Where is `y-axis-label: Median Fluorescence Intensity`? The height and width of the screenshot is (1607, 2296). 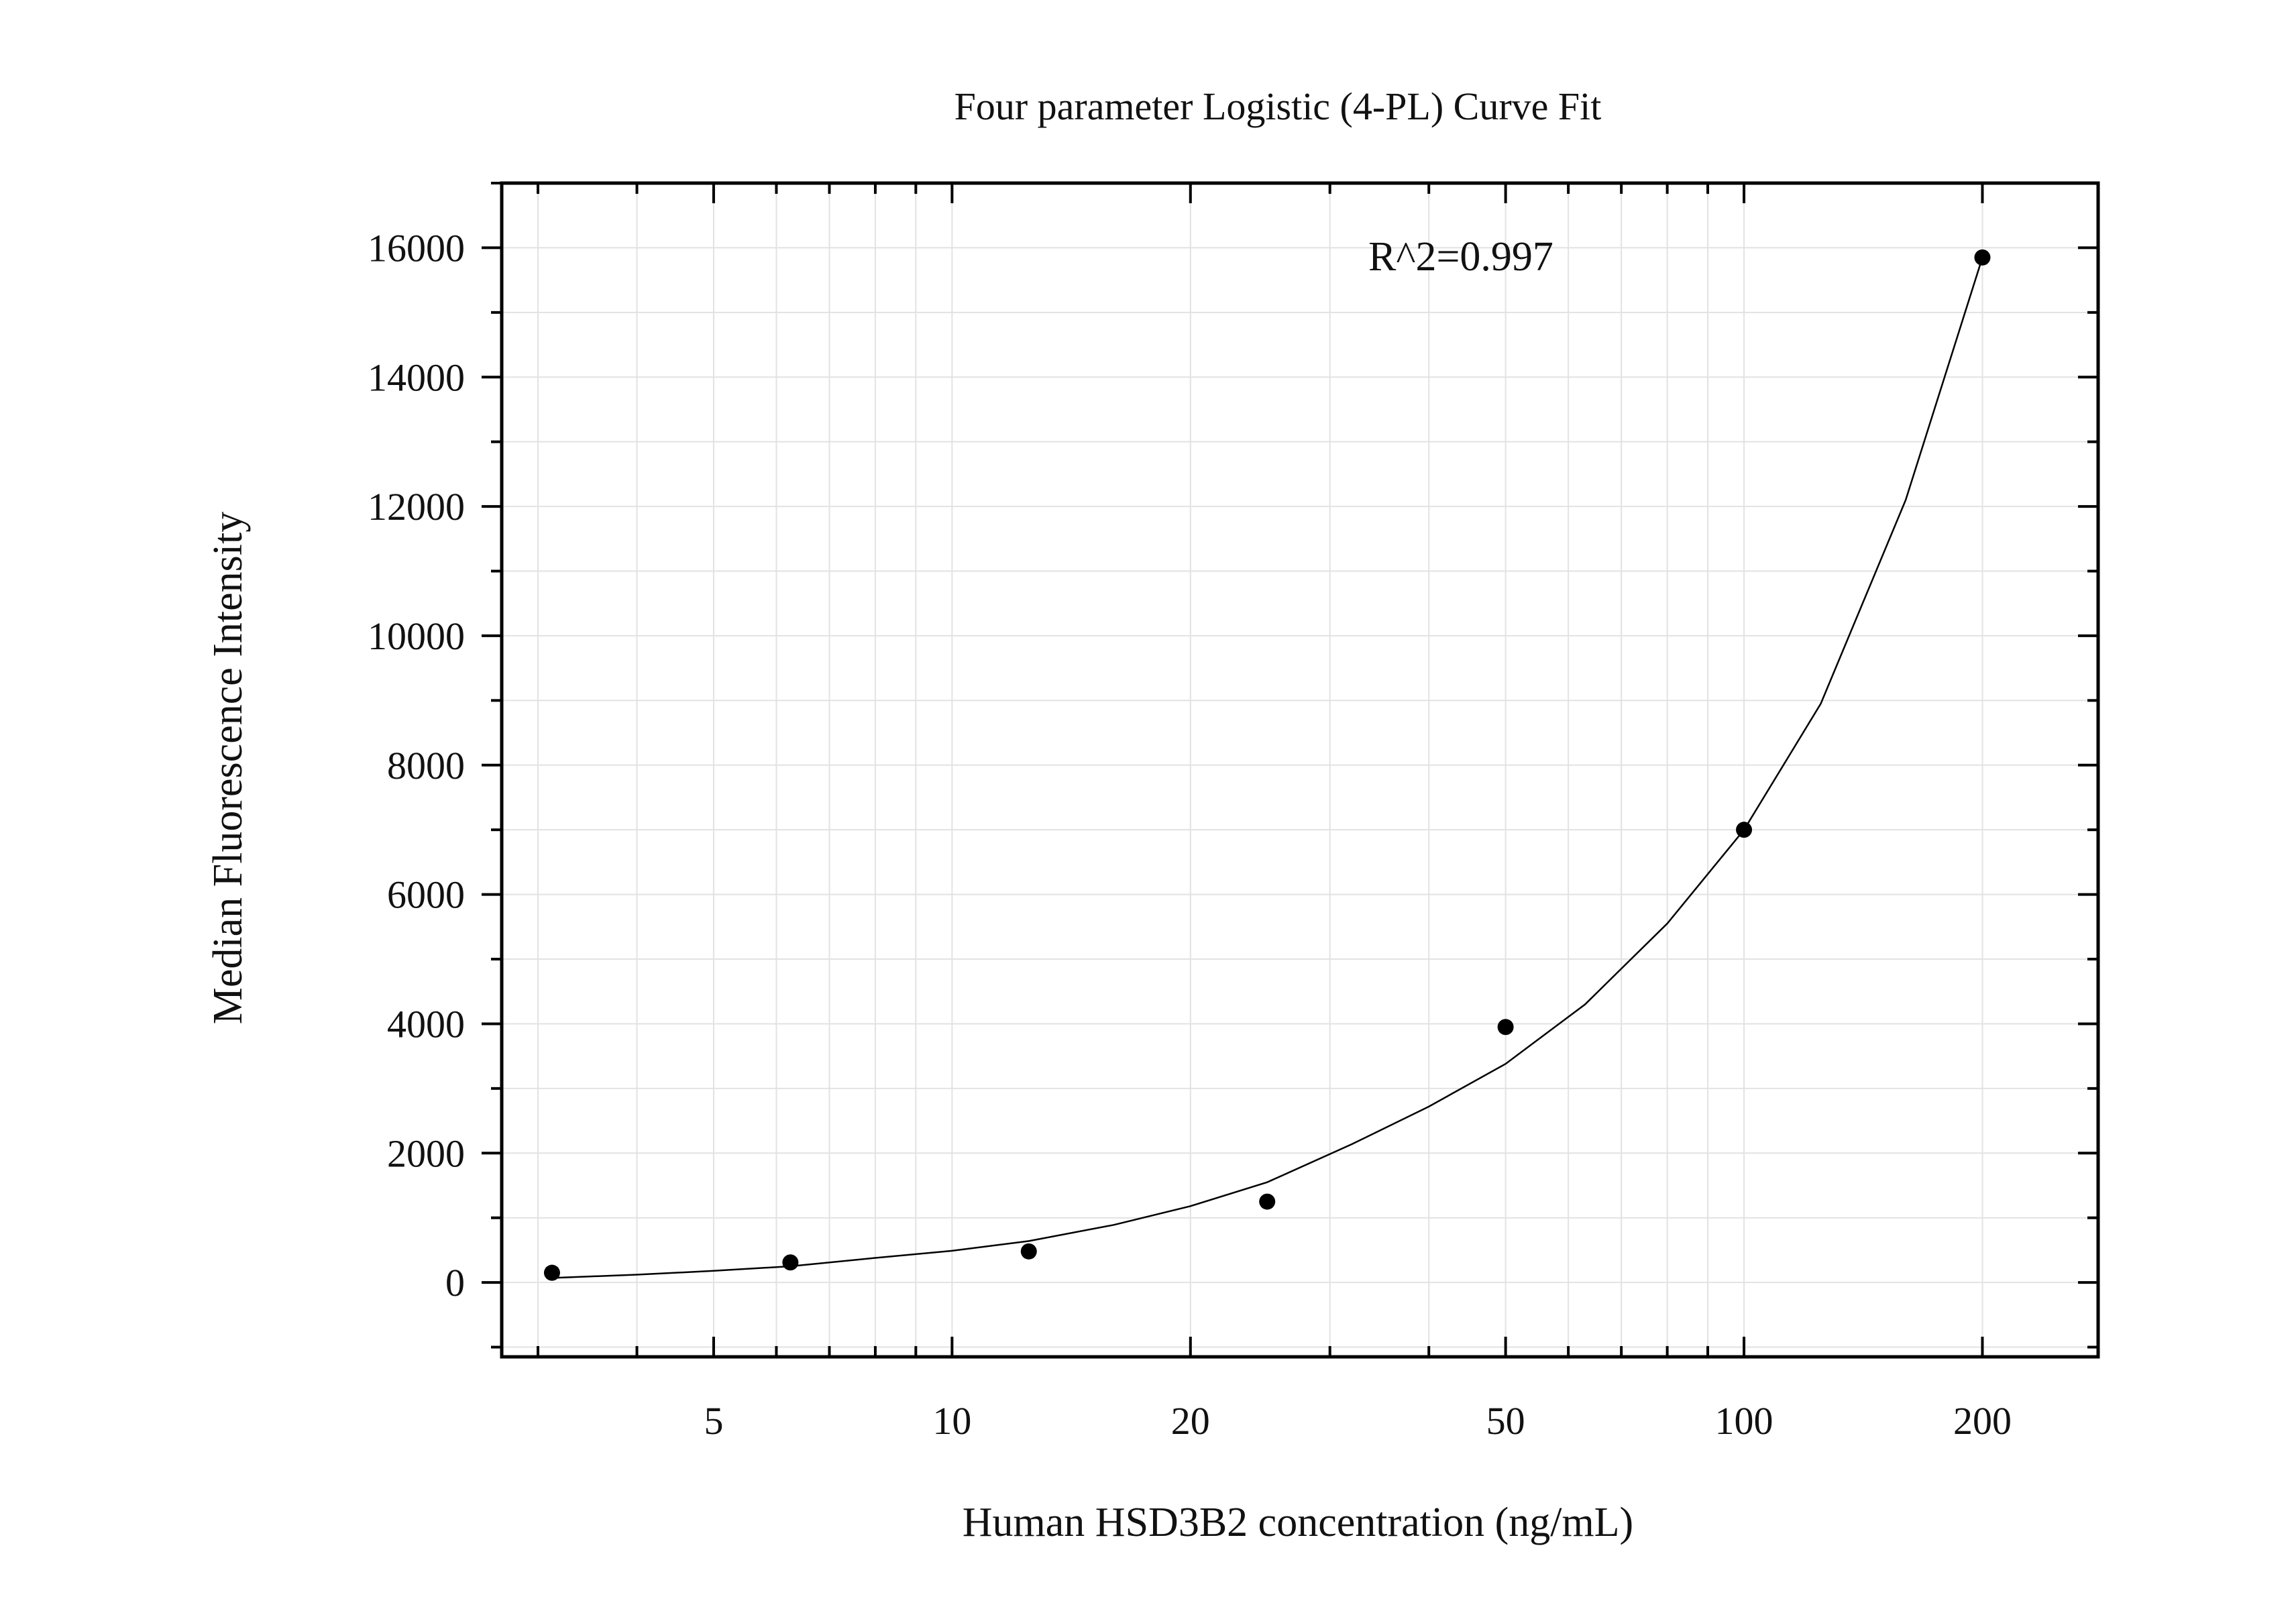 y-axis-label: Median Fluorescence Intensity is located at coordinates (228, 768).